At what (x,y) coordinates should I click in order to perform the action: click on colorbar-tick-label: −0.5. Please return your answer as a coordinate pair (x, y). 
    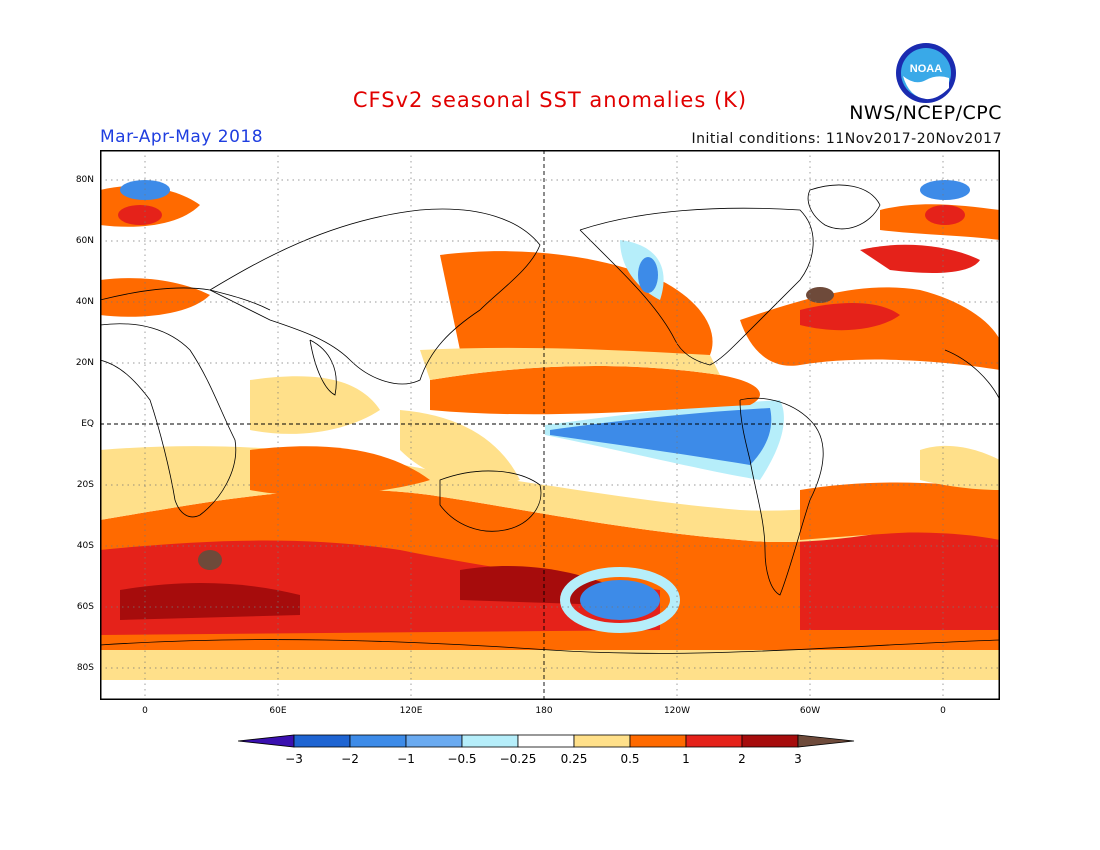
    Looking at the image, I should click on (462, 759).